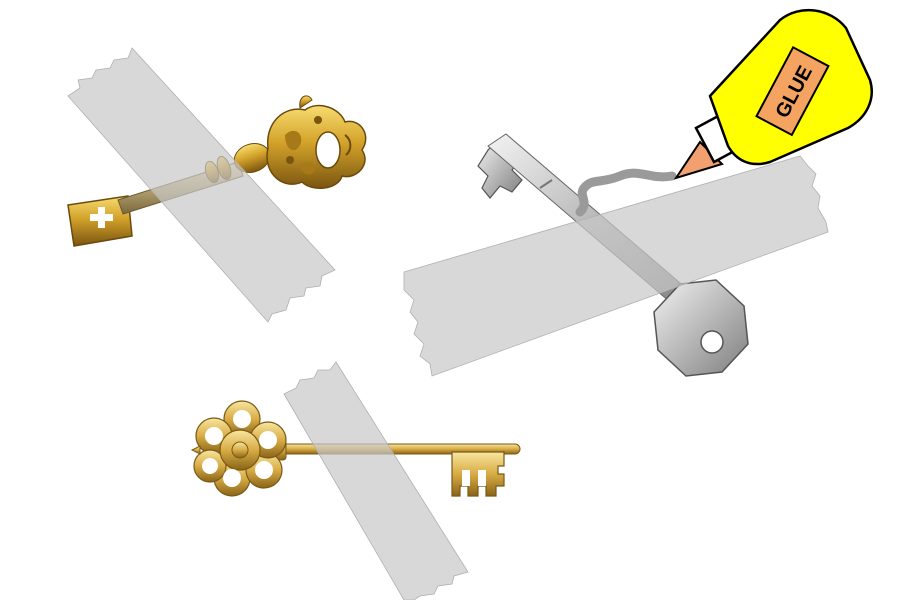 The width and height of the screenshot is (900, 600). Describe the element at coordinates (712, 342) in the screenshot. I see `silver-key-bow-hole` at that location.